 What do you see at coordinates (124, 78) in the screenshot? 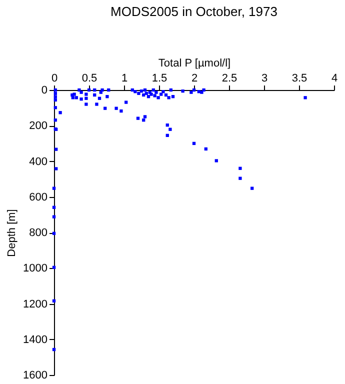
I see `x-tick-label: 1` at bounding box center [124, 78].